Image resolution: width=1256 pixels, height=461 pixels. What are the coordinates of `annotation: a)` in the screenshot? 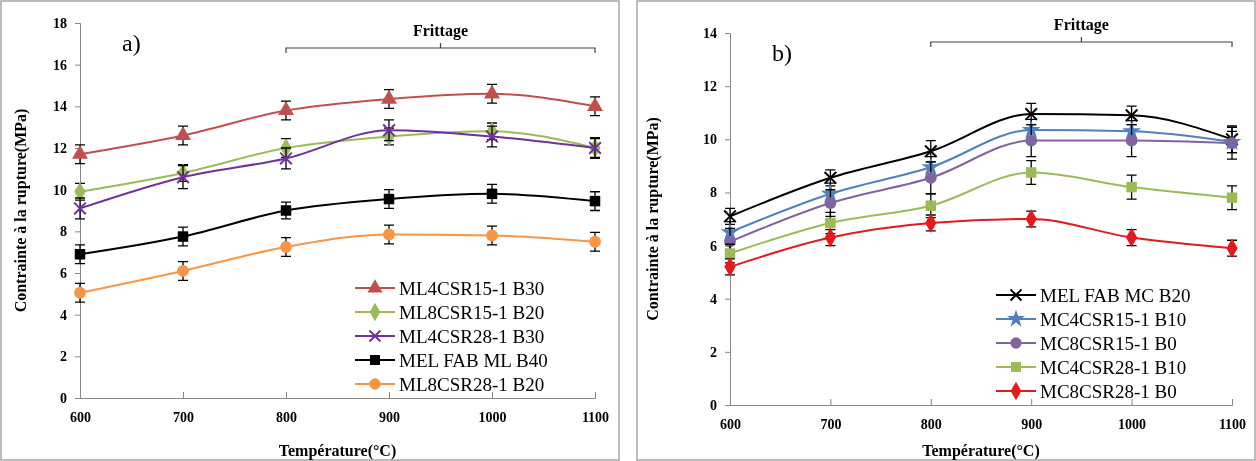 It's located at (131, 43).